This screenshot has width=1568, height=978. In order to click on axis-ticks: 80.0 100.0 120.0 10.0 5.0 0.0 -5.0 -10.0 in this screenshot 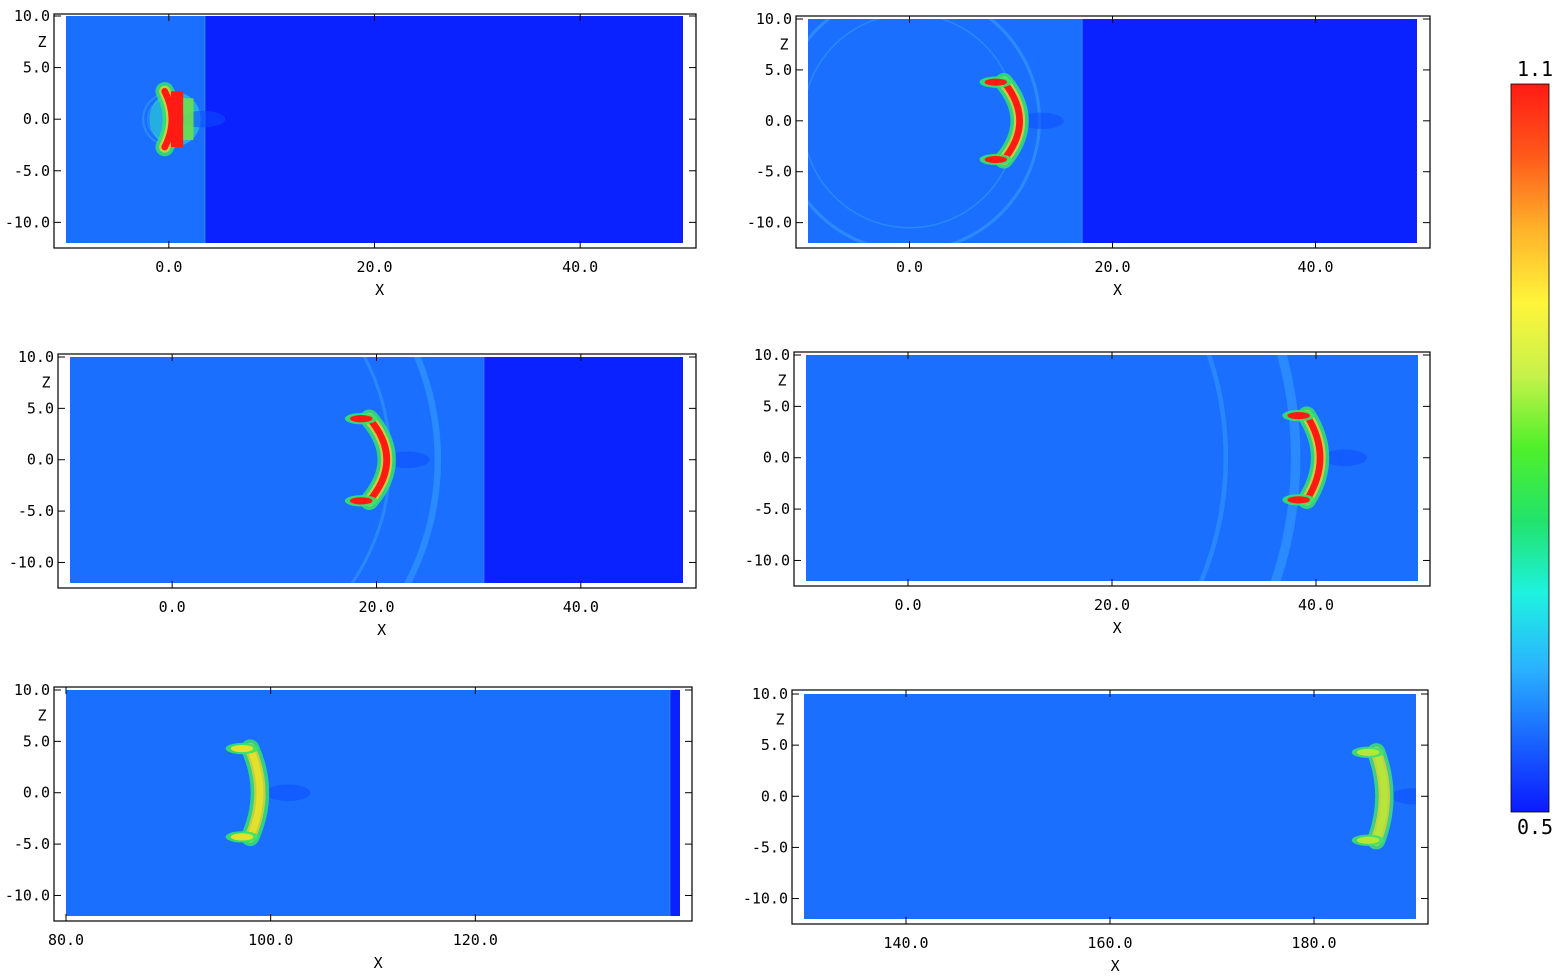, I will do `click(348, 815)`.